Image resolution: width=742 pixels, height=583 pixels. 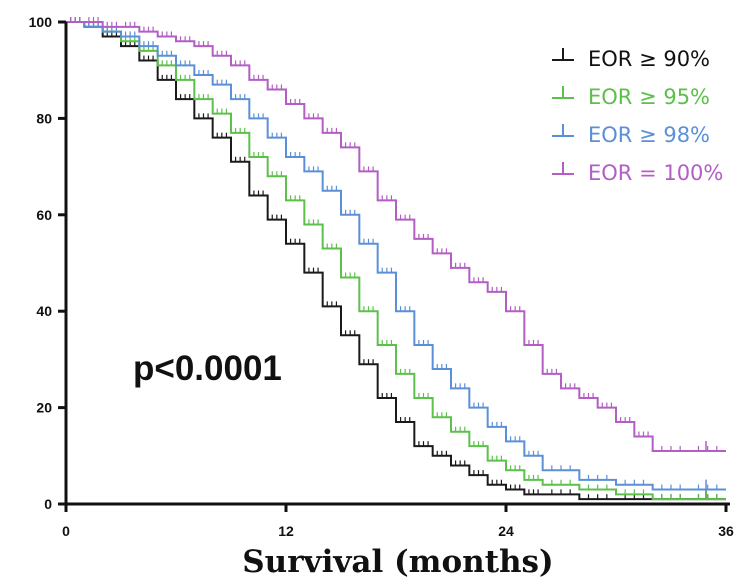 What do you see at coordinates (48, 504) in the screenshot?
I see `y-tick-label: 0` at bounding box center [48, 504].